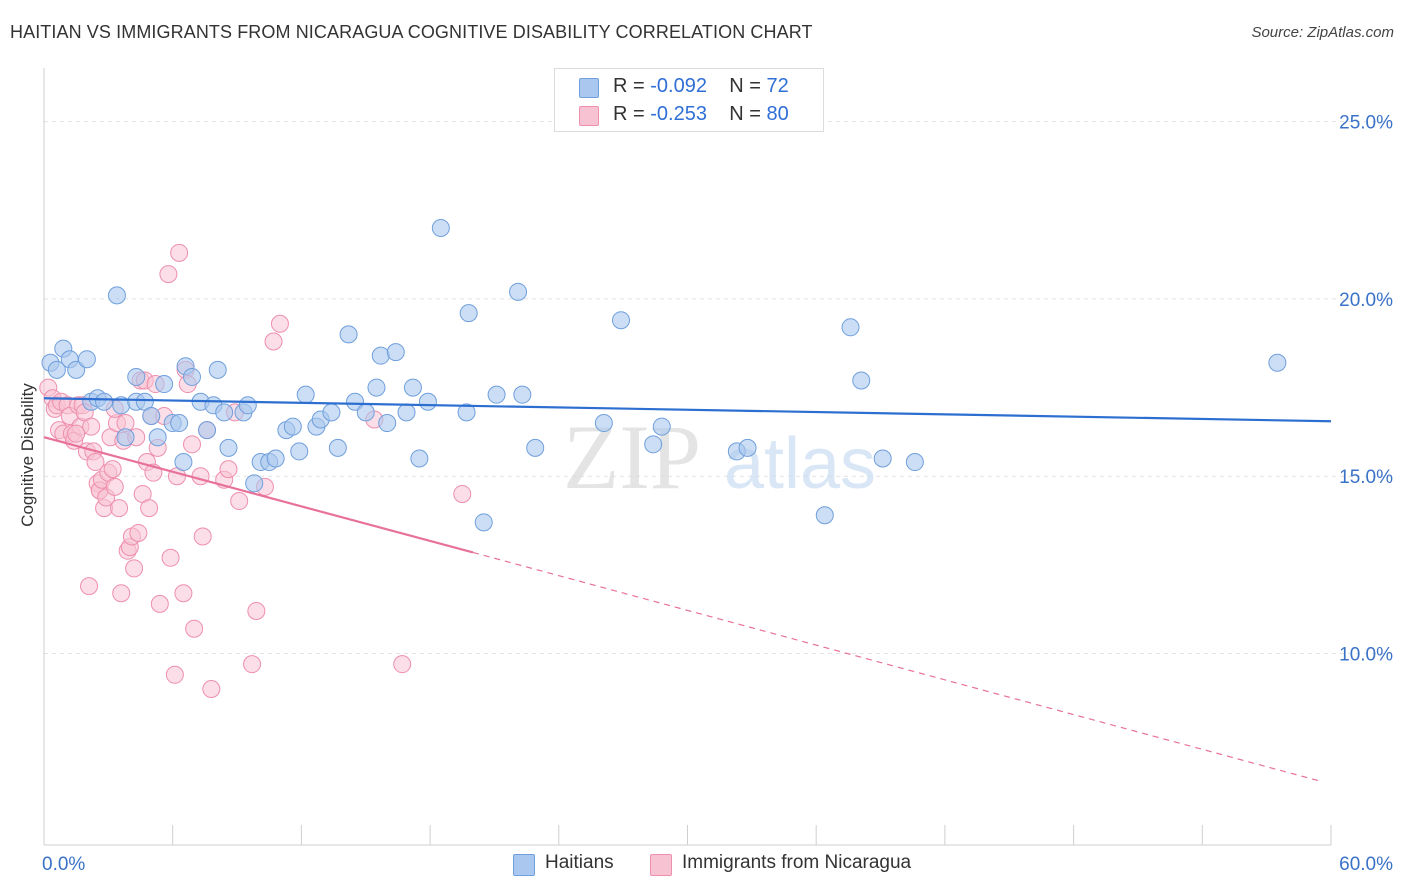 This screenshot has height=892, width=1406. What do you see at coordinates (777, 86) in the screenshot?
I see `legend-n-value: 72` at bounding box center [777, 86].